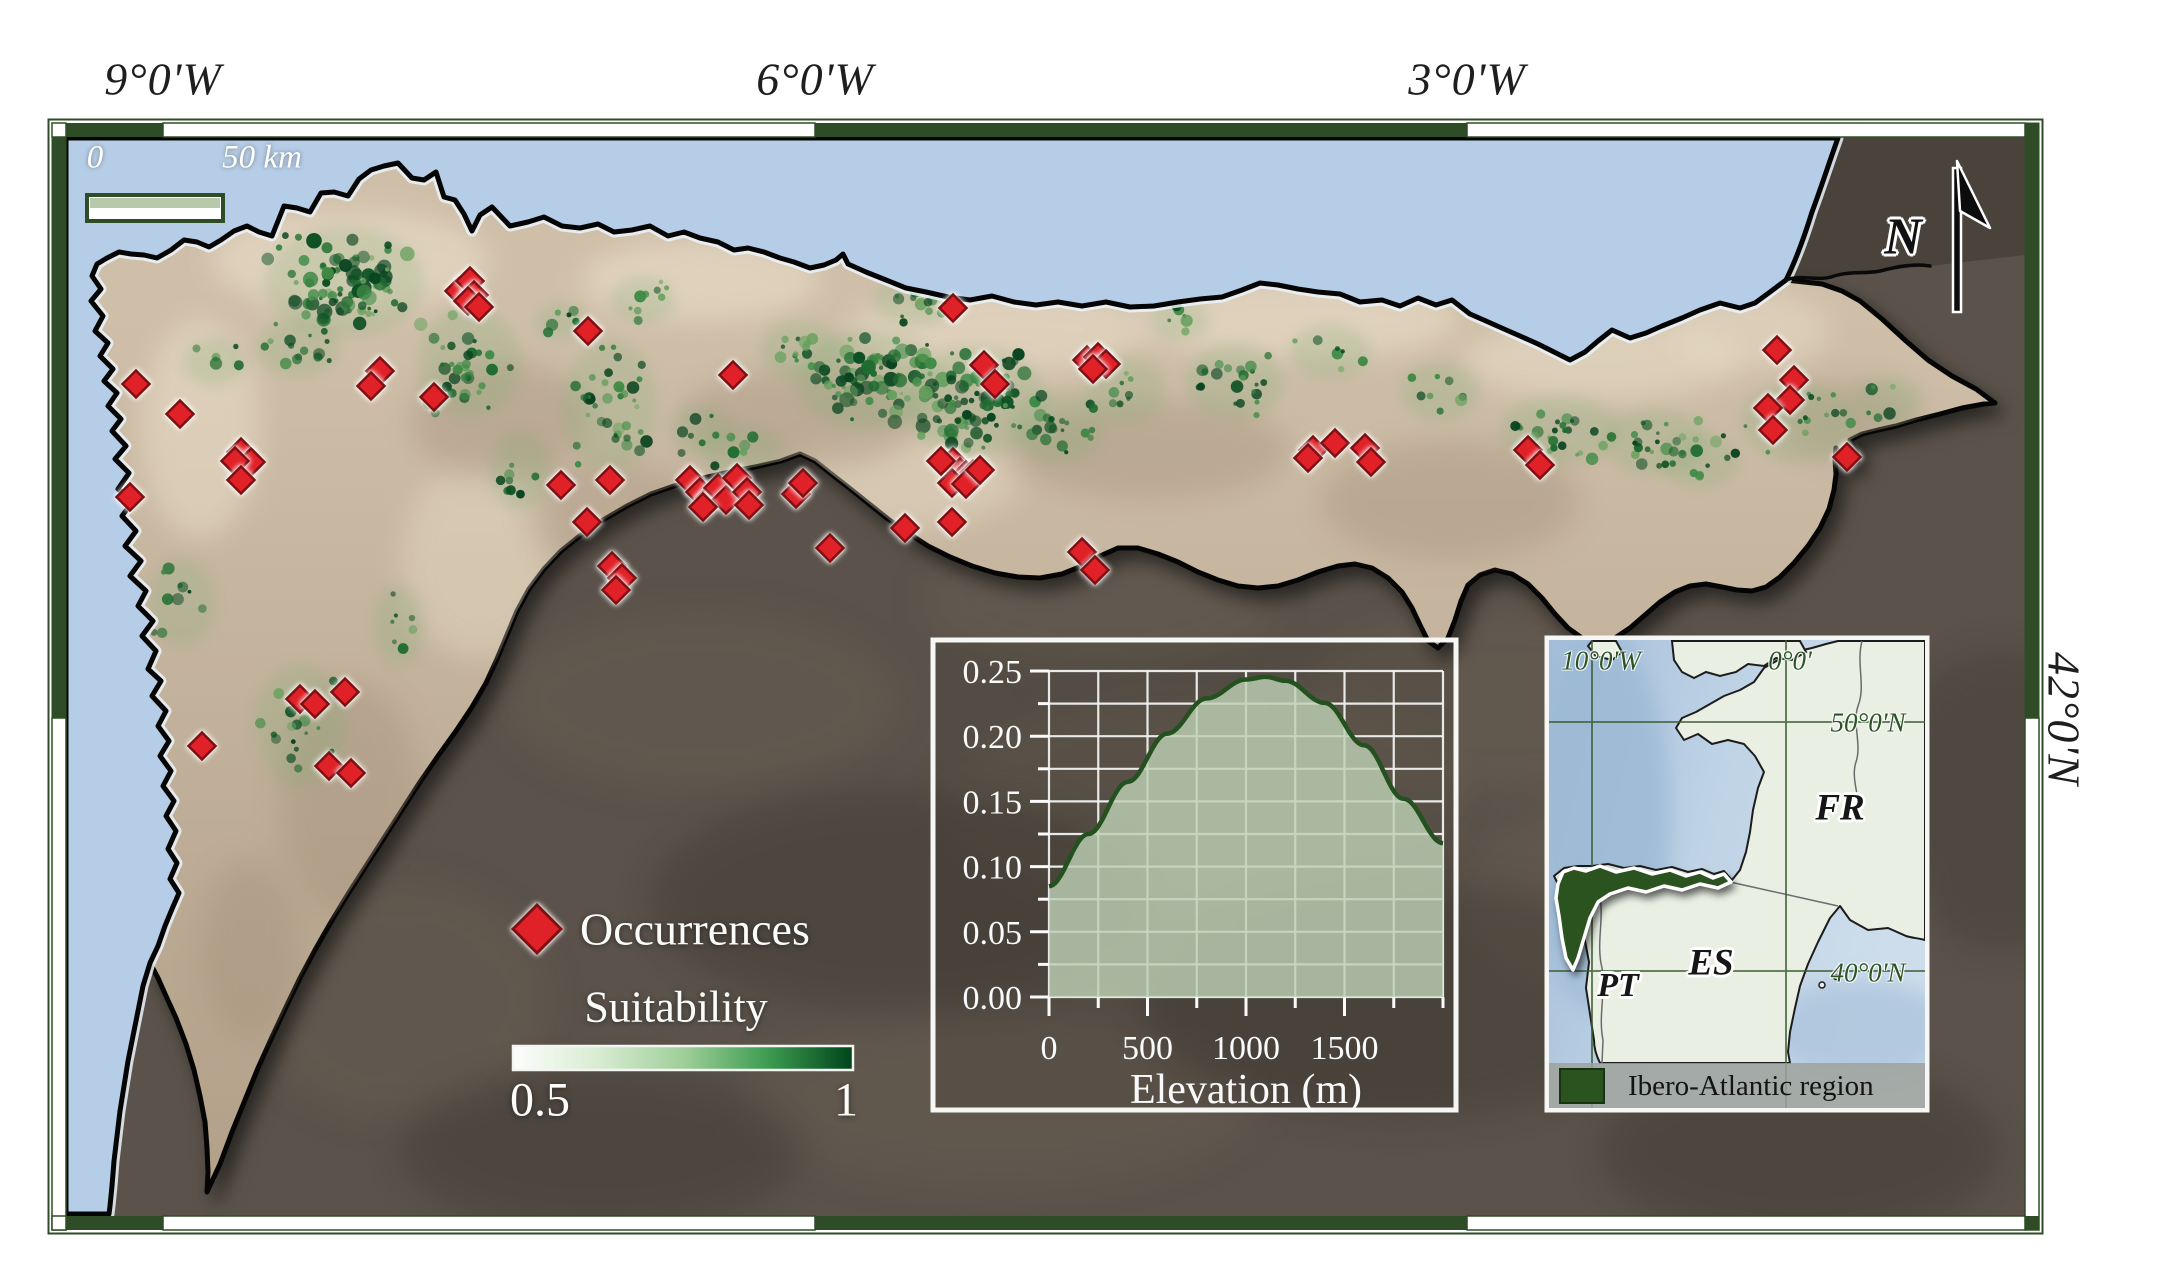 The image size is (2171, 1280). I want to click on inset-label-0: 0°0', so click(1790, 660).